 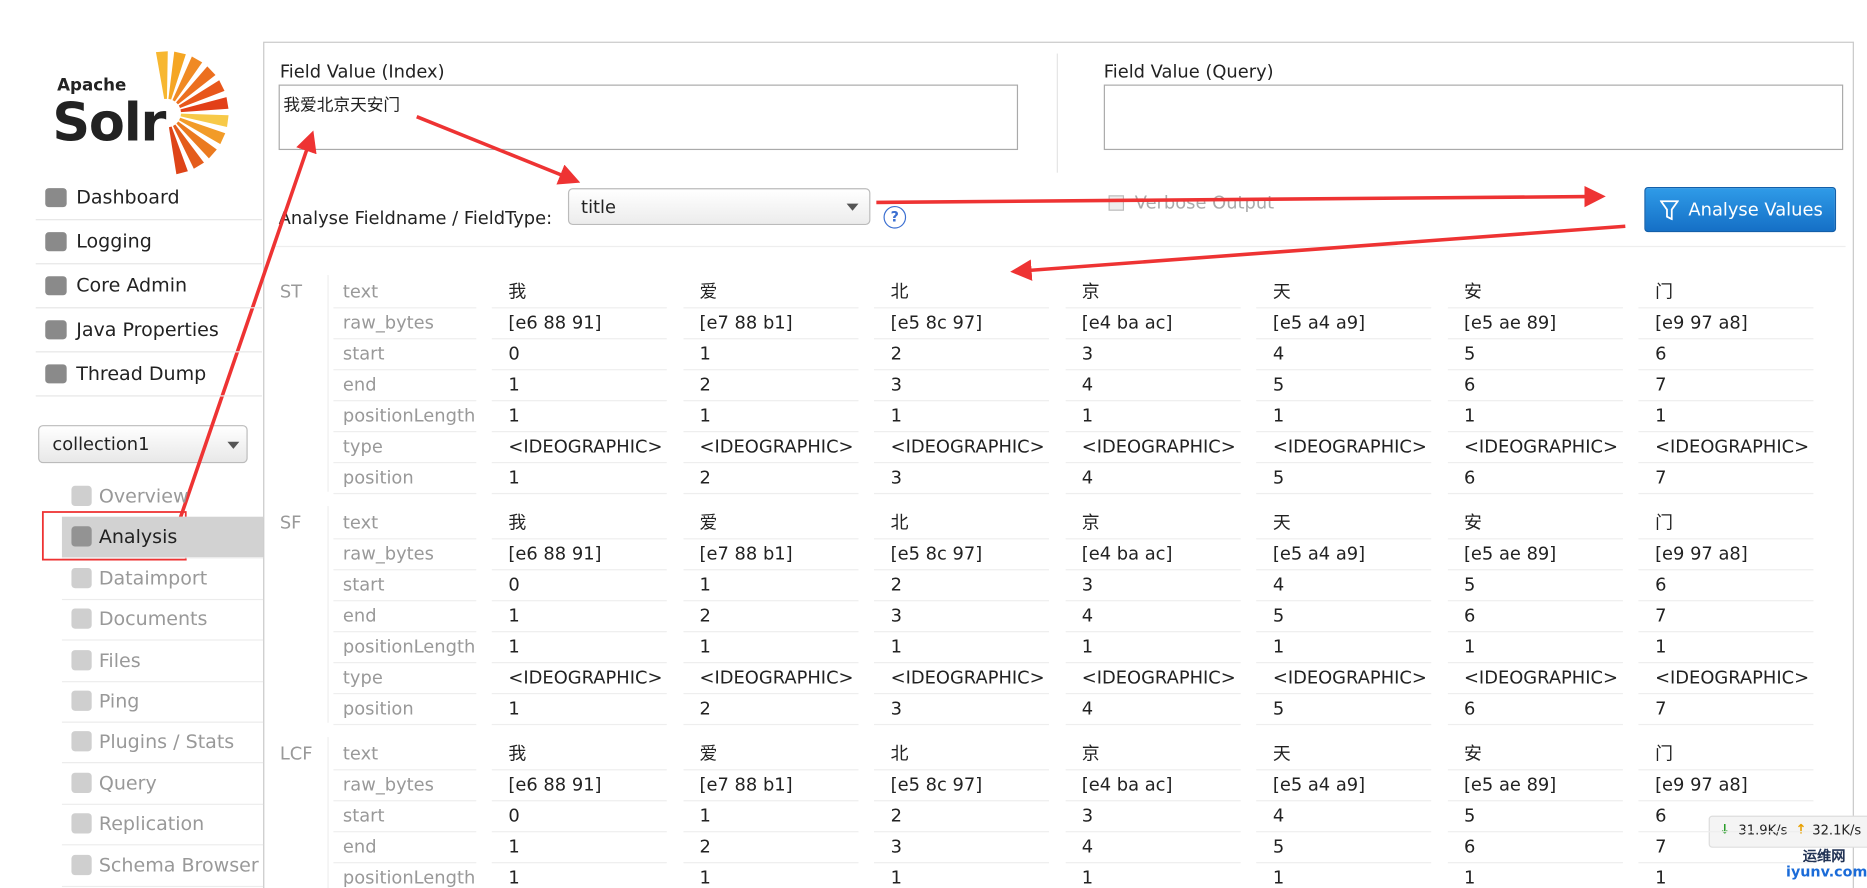 I want to click on core-menu-item: Overview, so click(x=143, y=496).